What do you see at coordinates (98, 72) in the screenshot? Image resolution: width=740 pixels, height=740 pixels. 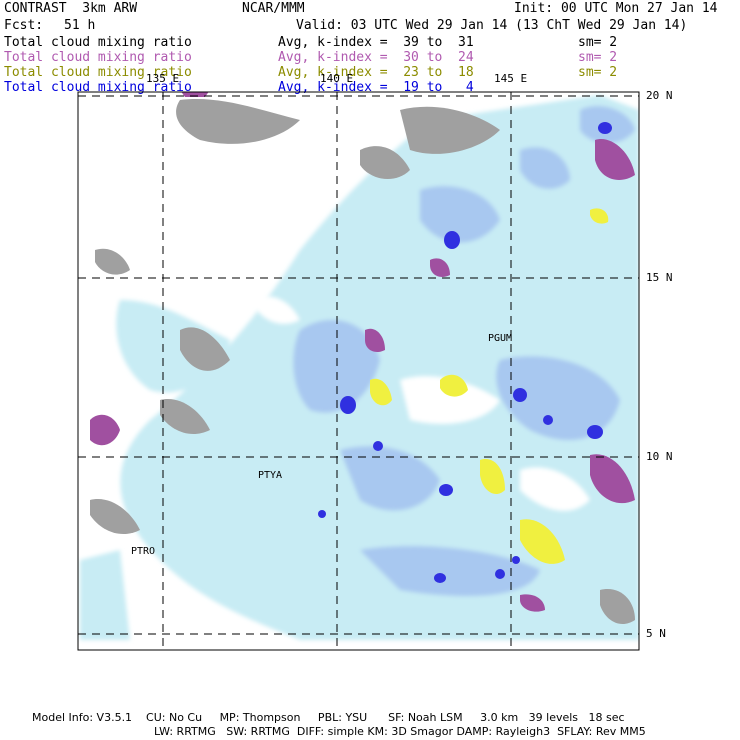 I see `legend-row-3-field: Total cloud mixing ratio` at bounding box center [98, 72].